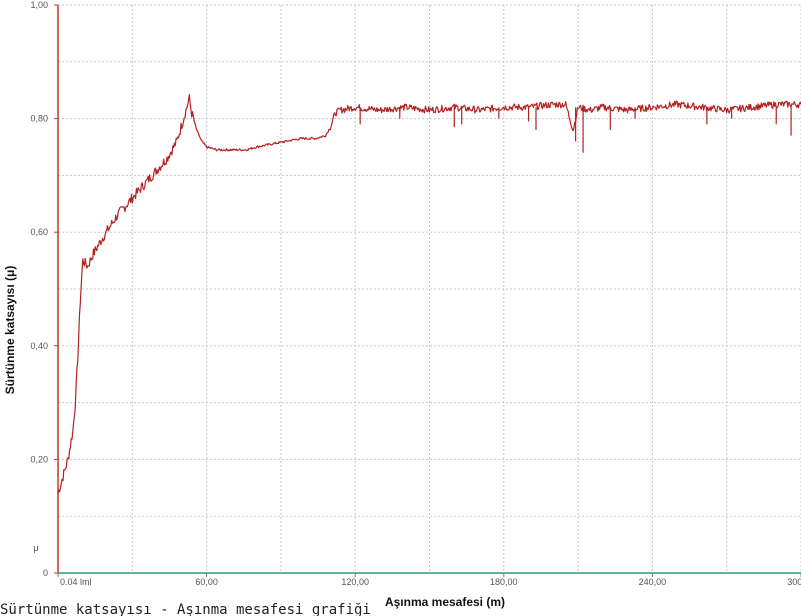 This screenshot has width=801, height=616. I want to click on x-tick-label: 60,00, so click(206, 582).